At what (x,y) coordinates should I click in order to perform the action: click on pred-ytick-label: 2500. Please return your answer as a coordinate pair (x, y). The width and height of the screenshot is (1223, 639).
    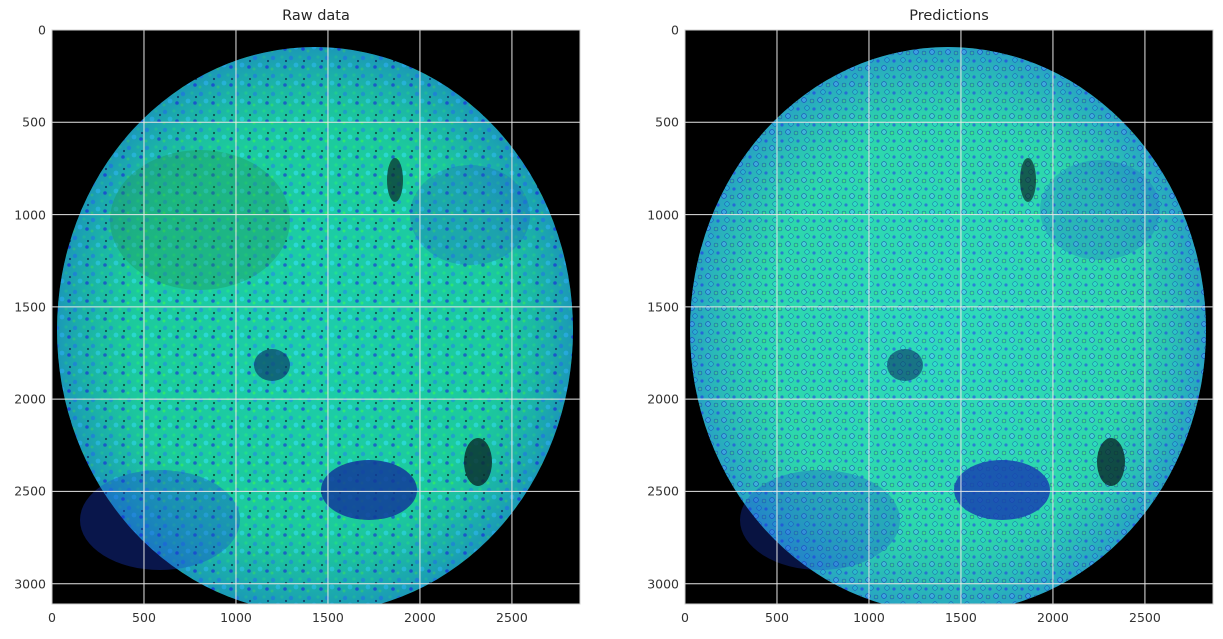
    Looking at the image, I should click on (663, 491).